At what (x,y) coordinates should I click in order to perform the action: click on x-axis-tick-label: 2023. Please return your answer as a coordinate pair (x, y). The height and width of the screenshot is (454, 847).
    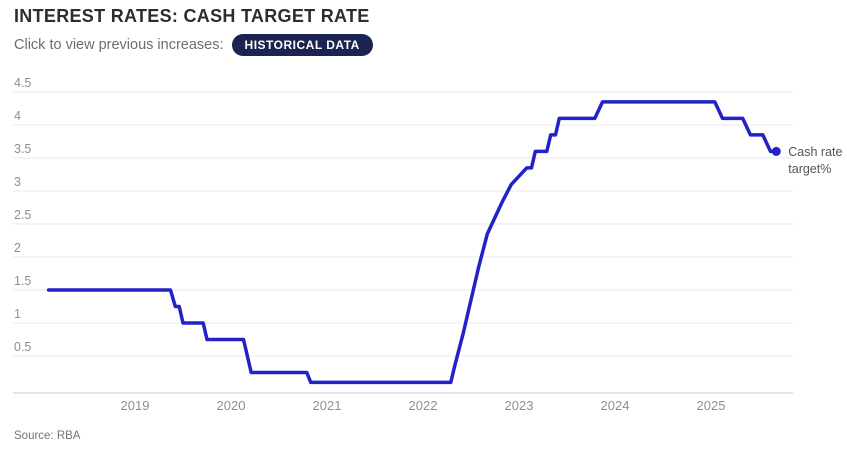
    Looking at the image, I should click on (519, 405).